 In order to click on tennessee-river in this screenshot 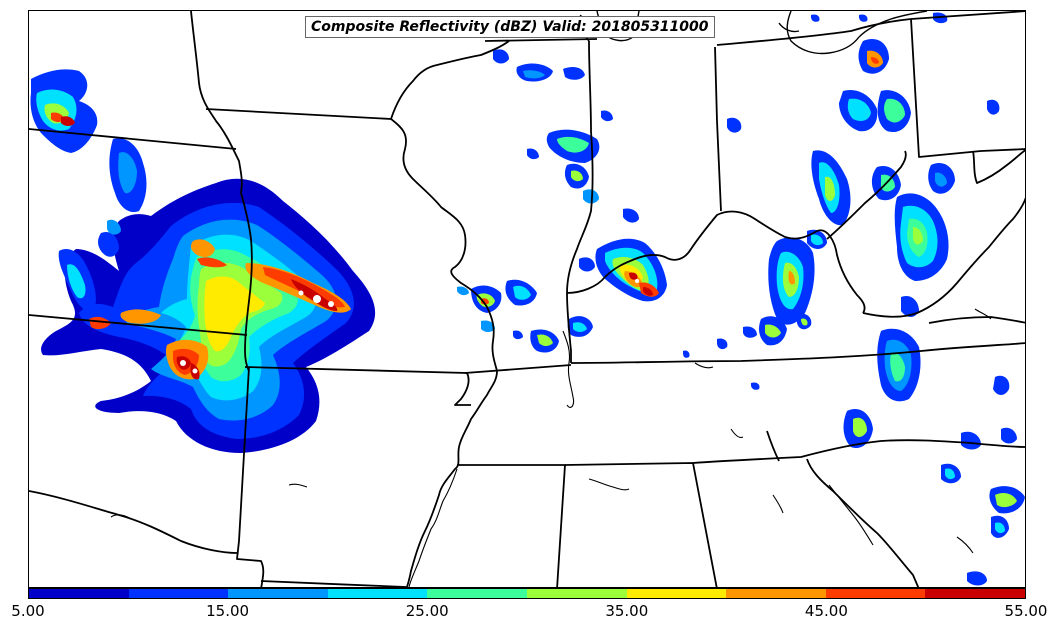, I will do `click(737, 433)`.